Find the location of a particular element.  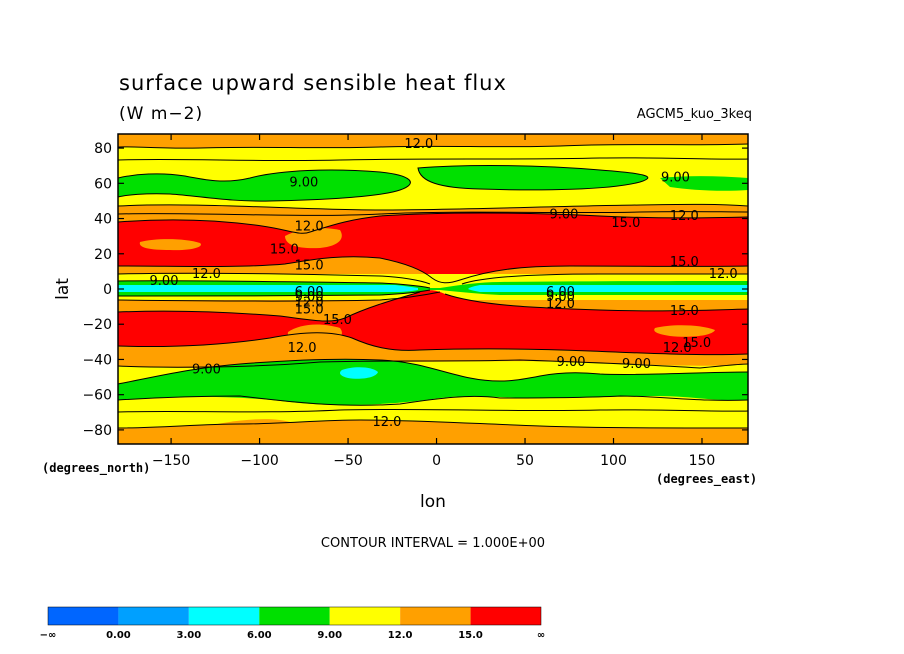

model-label: AGCM5_kuo_3keq is located at coordinates (694, 114).